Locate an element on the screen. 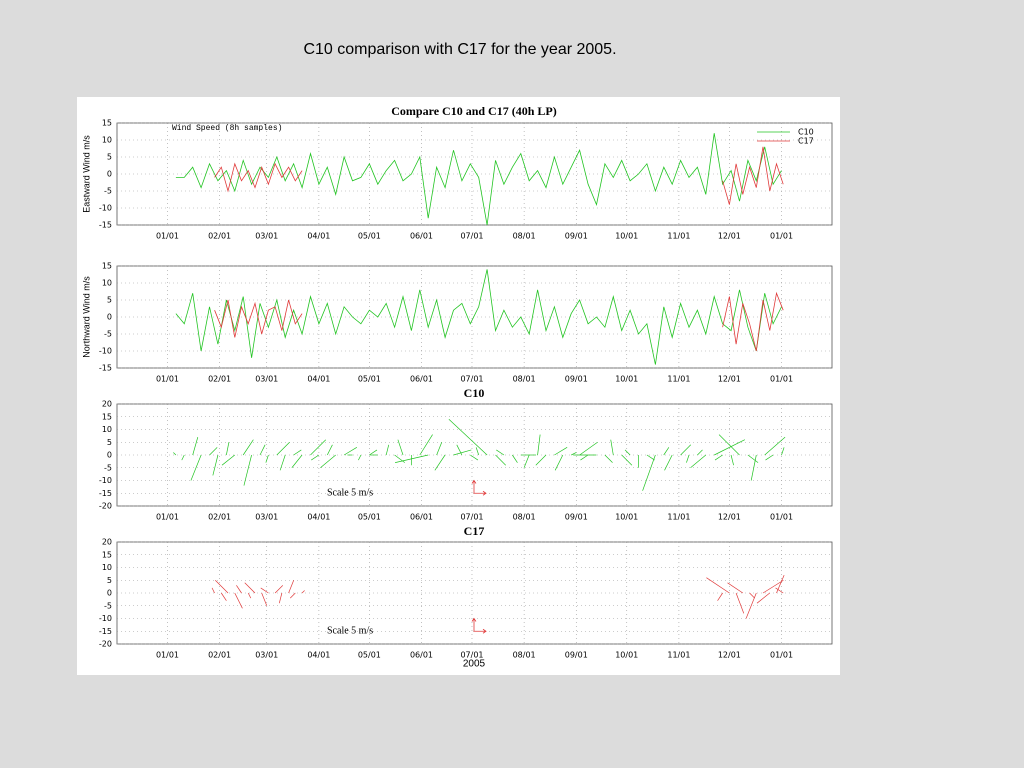  x-tick-label: 03/01 is located at coordinates (266, 517).